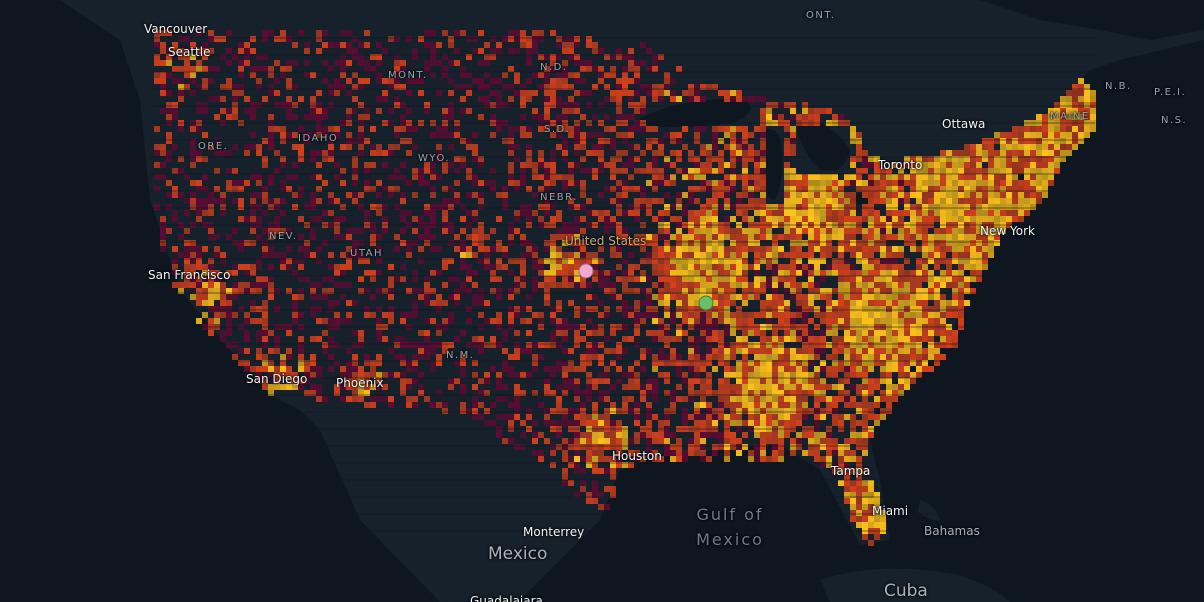  What do you see at coordinates (586, 271) in the screenshot?
I see `pink-marker` at bounding box center [586, 271].